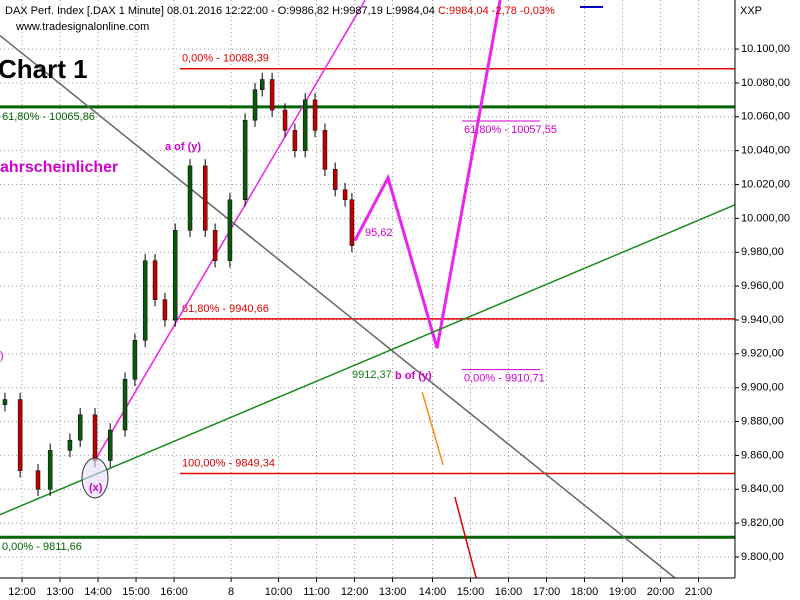 The image size is (800, 600). I want to click on y-tick-label: 10.000,00, so click(765, 218).